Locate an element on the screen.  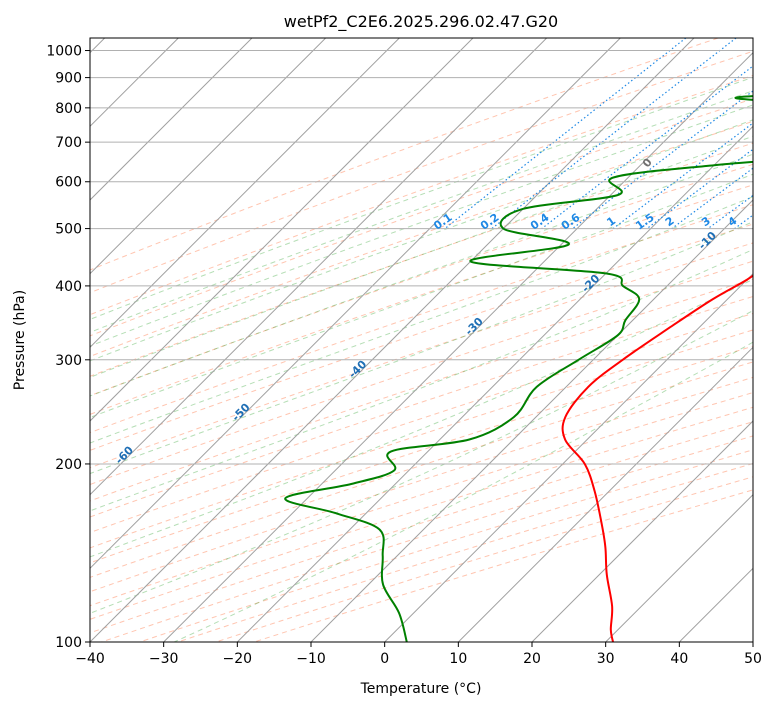
x-tick-label: −30 is located at coordinates (164, 659).